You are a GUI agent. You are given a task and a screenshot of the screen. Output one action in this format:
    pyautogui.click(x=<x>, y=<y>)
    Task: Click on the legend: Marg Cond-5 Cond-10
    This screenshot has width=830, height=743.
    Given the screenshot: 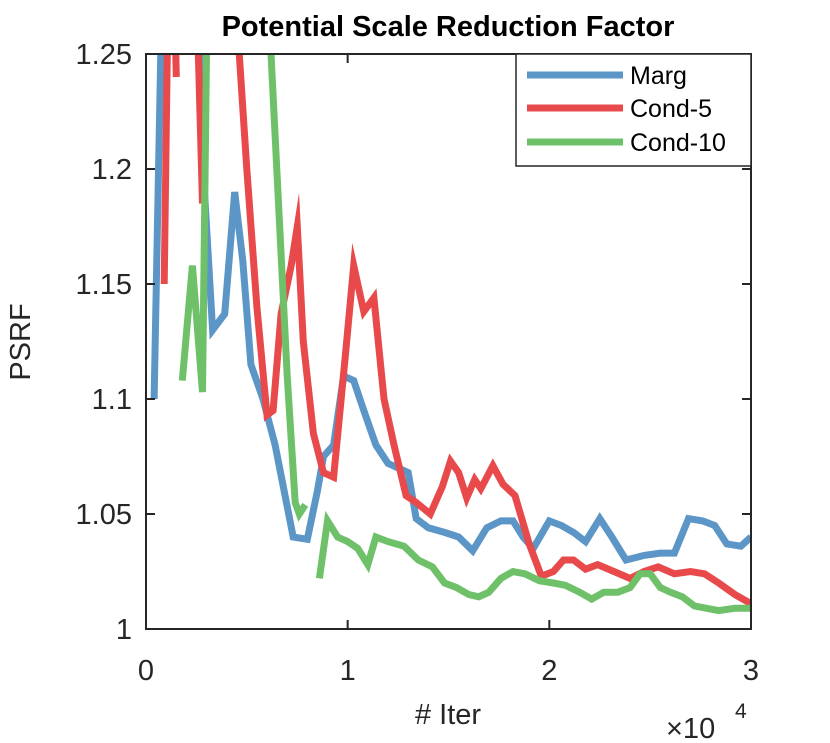 What is the action you would take?
    pyautogui.click(x=633, y=110)
    